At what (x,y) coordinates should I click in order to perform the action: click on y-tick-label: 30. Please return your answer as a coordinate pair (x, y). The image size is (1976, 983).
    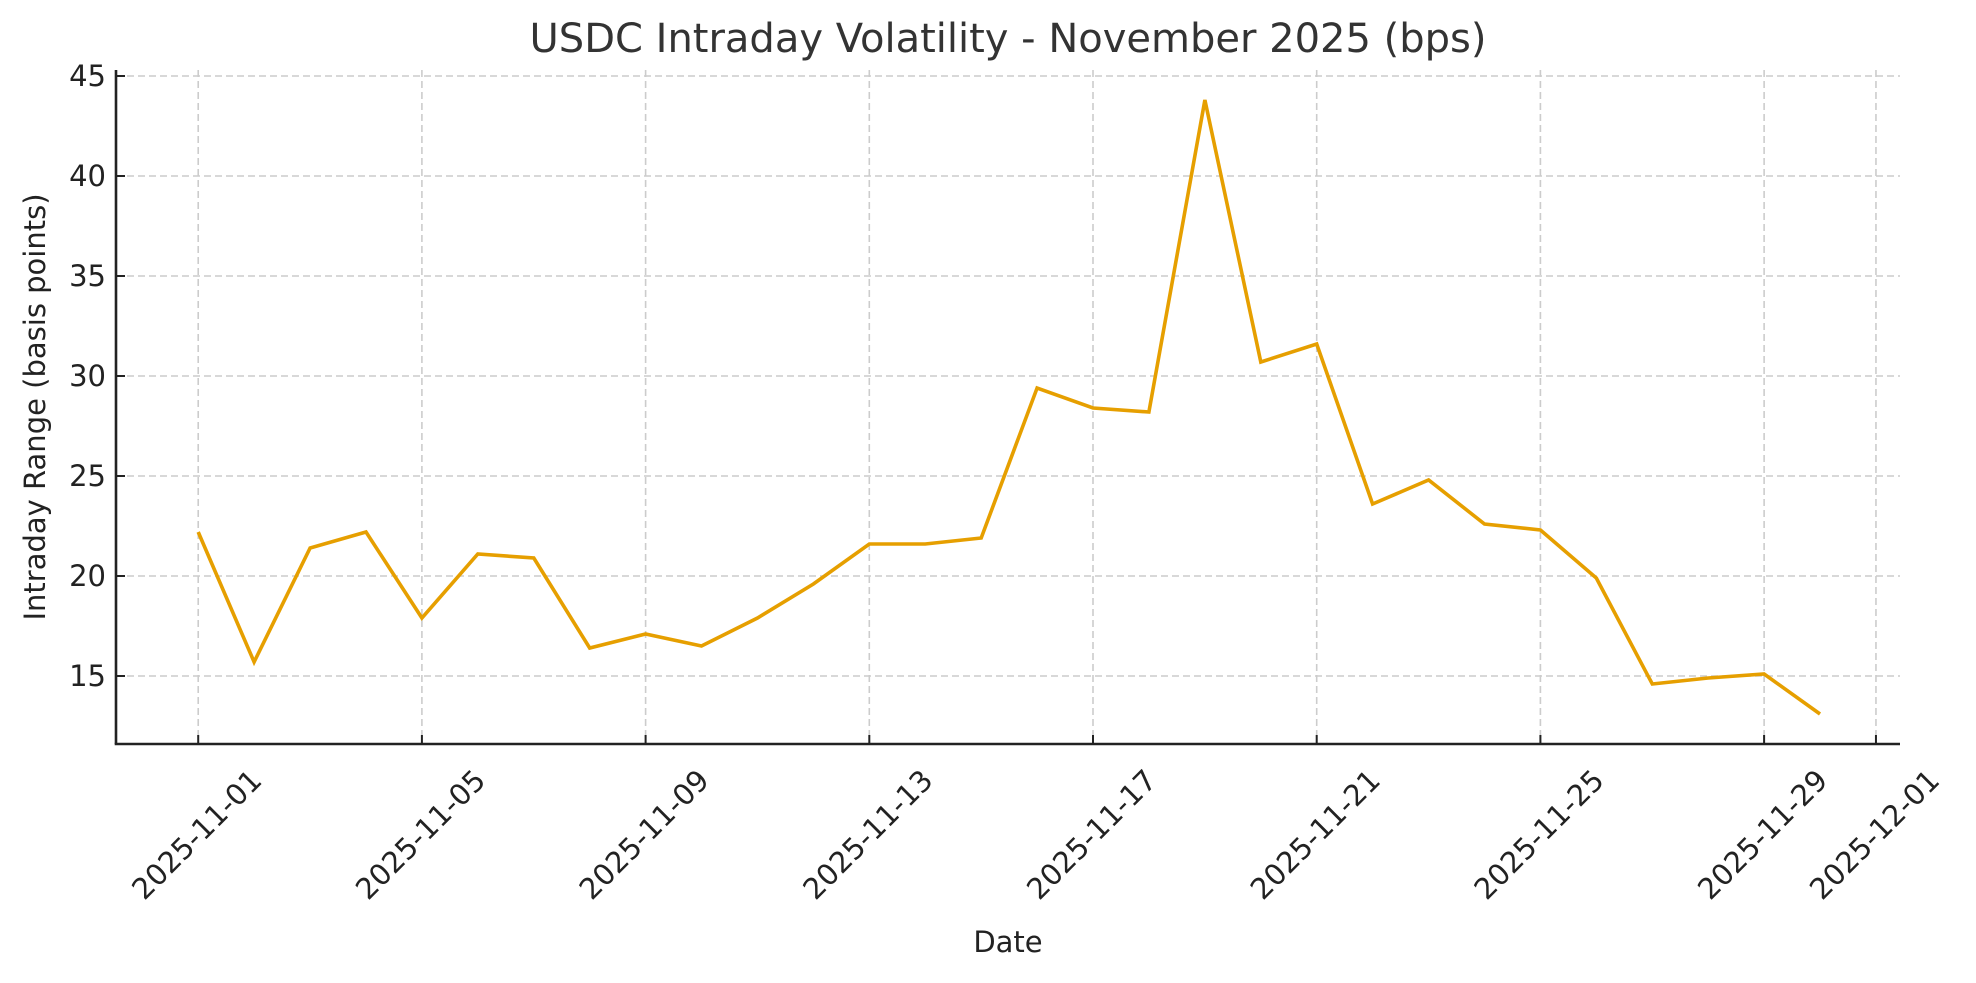
    Looking at the image, I should click on (87, 376).